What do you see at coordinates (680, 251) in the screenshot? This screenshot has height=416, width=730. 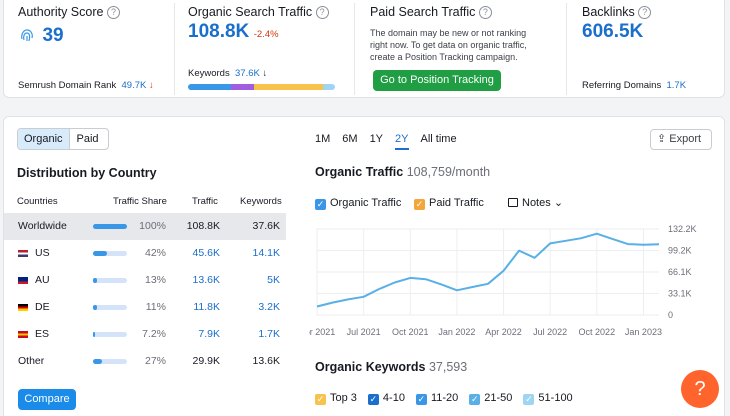 I see `y-tick-label: 99.2K` at bounding box center [680, 251].